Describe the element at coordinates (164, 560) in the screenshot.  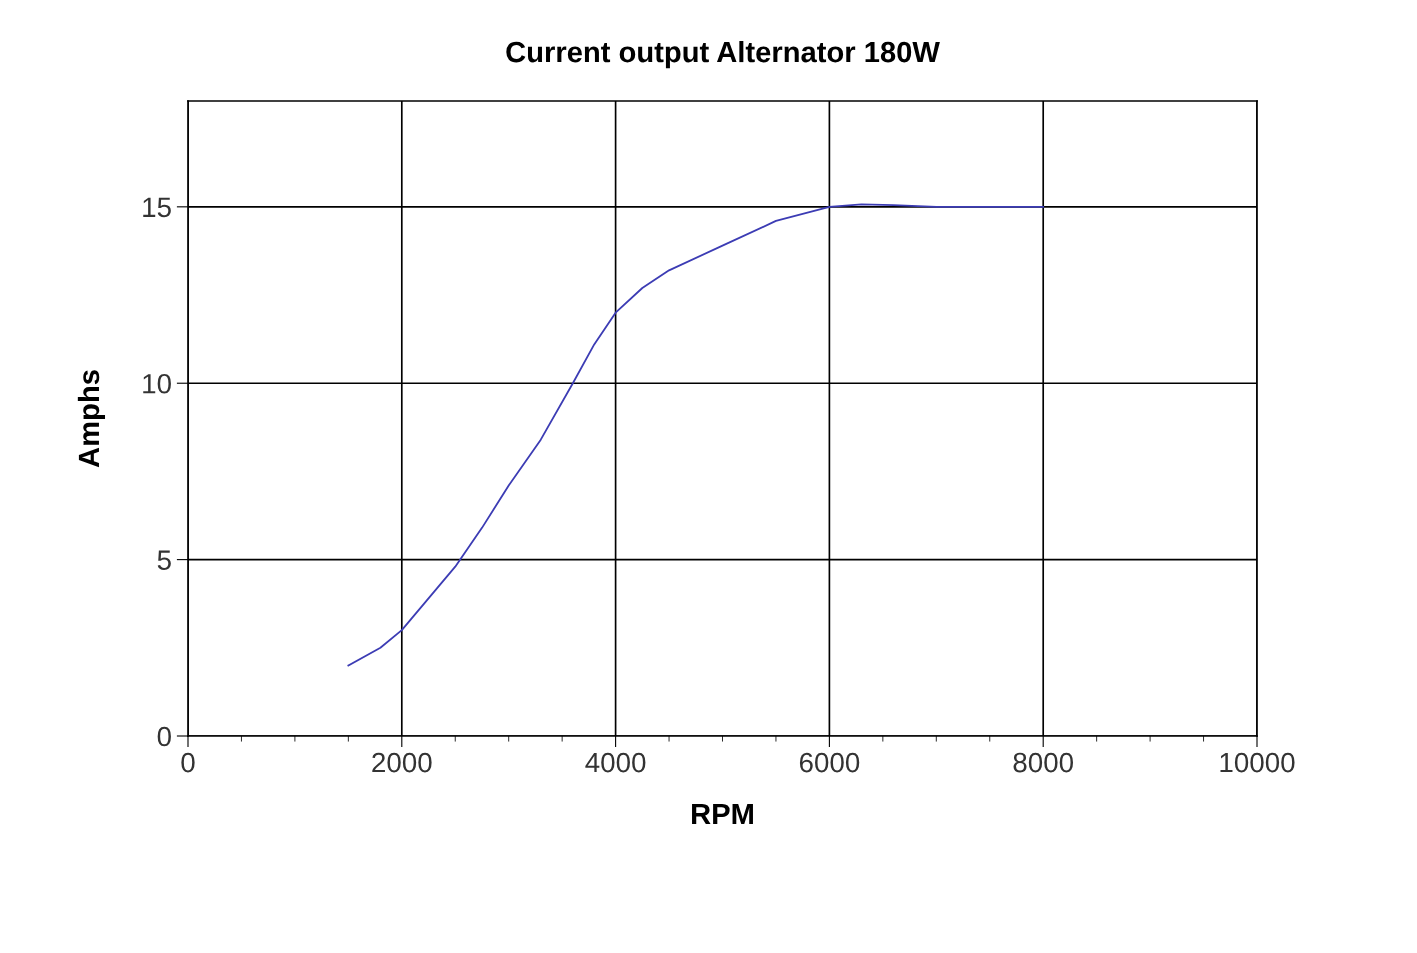
I see `y-tick-label: 5` at that location.